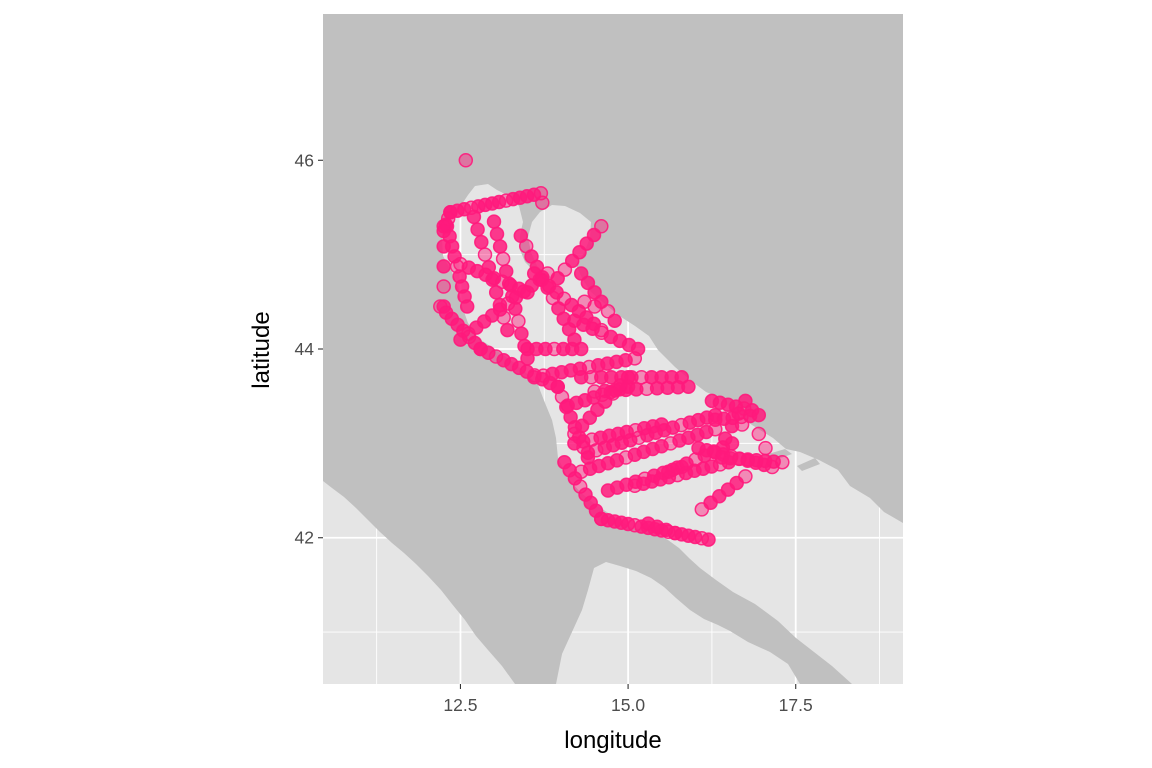  I want to click on y-axis: 42 44 46, so click(309, 349).